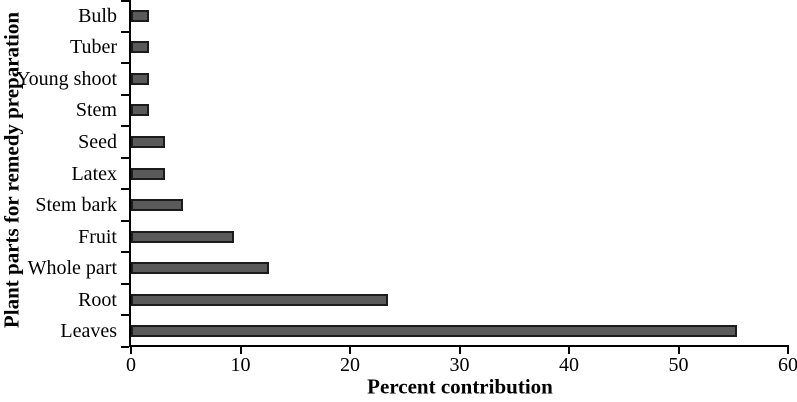 This screenshot has width=797, height=402. Describe the element at coordinates (678, 365) in the screenshot. I see `x-tick-label-50: 50` at that location.